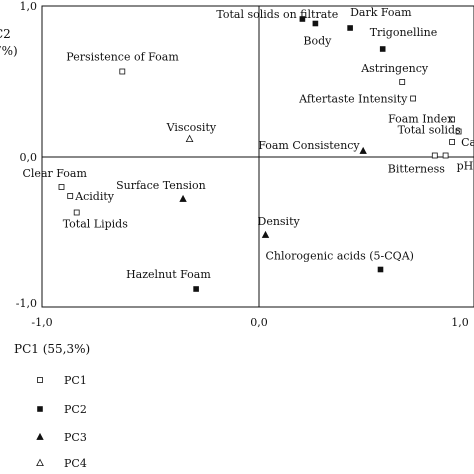  I want to click on point-dark-foam-label: Dark Foam, so click(381, 12).